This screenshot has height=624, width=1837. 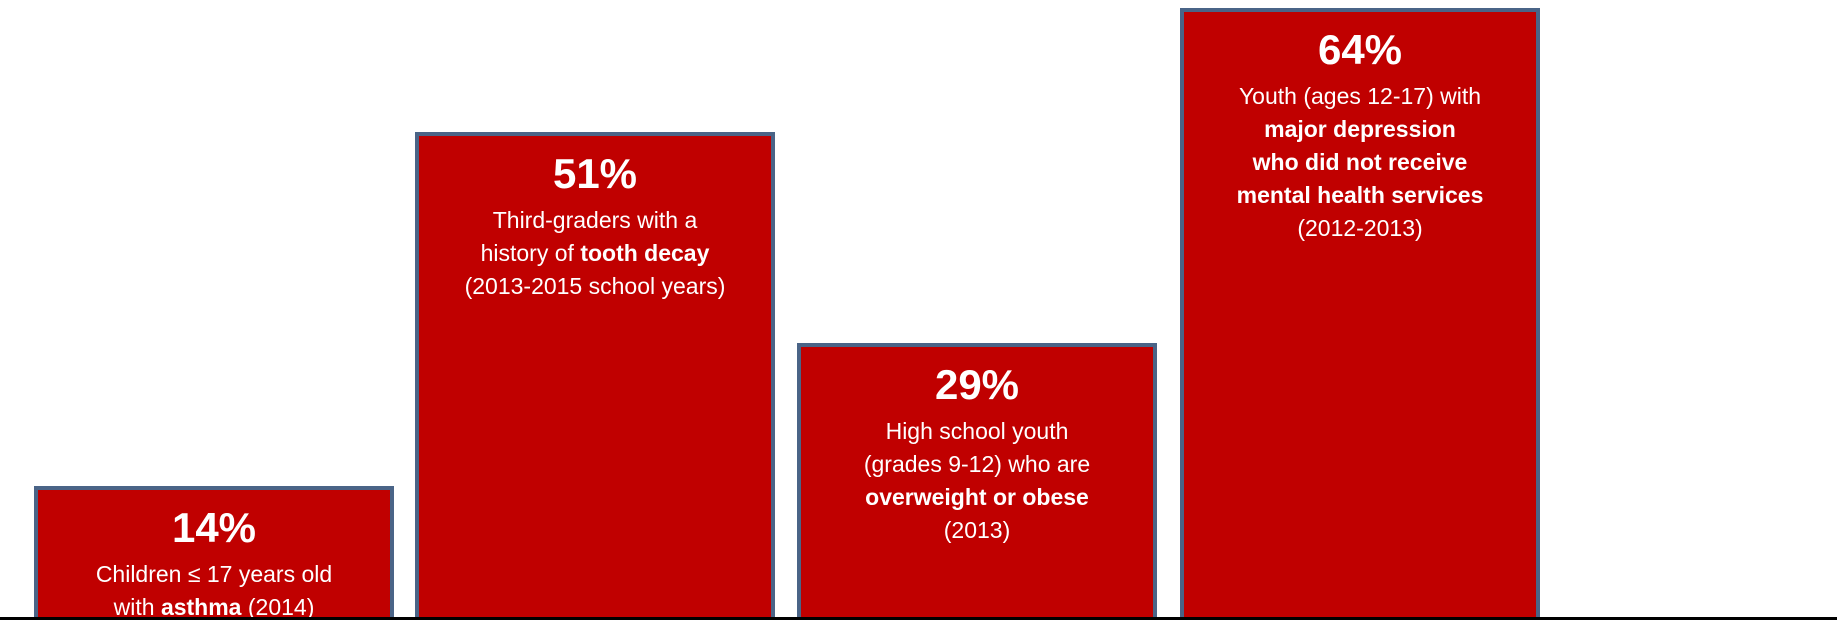 I want to click on bar-description-highlight: tooth decay, so click(x=645, y=253).